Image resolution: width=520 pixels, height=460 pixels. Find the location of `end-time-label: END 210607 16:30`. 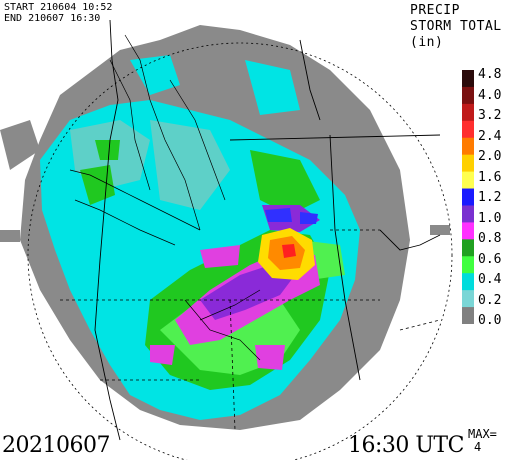

end-time-label: END 210607 16:30 is located at coordinates (52, 18).